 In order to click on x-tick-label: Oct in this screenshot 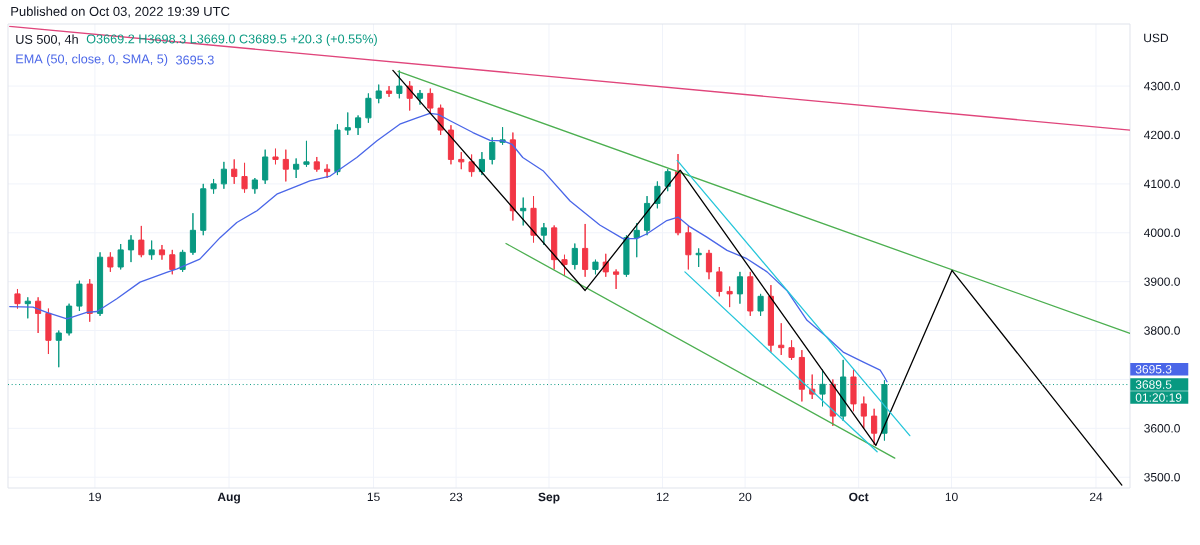, I will do `click(859, 497)`.